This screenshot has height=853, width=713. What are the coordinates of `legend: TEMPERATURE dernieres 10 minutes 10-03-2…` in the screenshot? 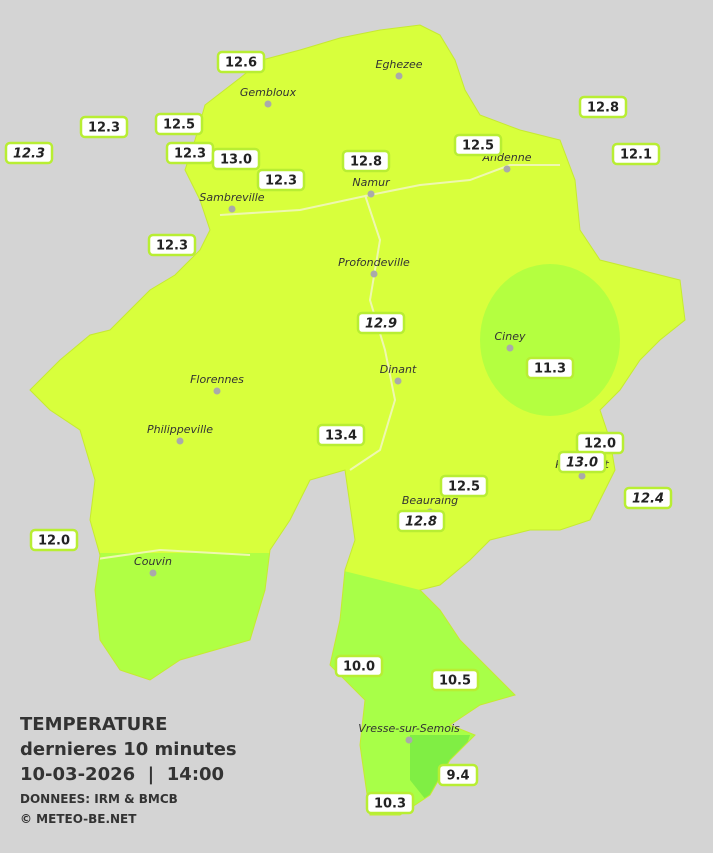 It's located at (128, 770).